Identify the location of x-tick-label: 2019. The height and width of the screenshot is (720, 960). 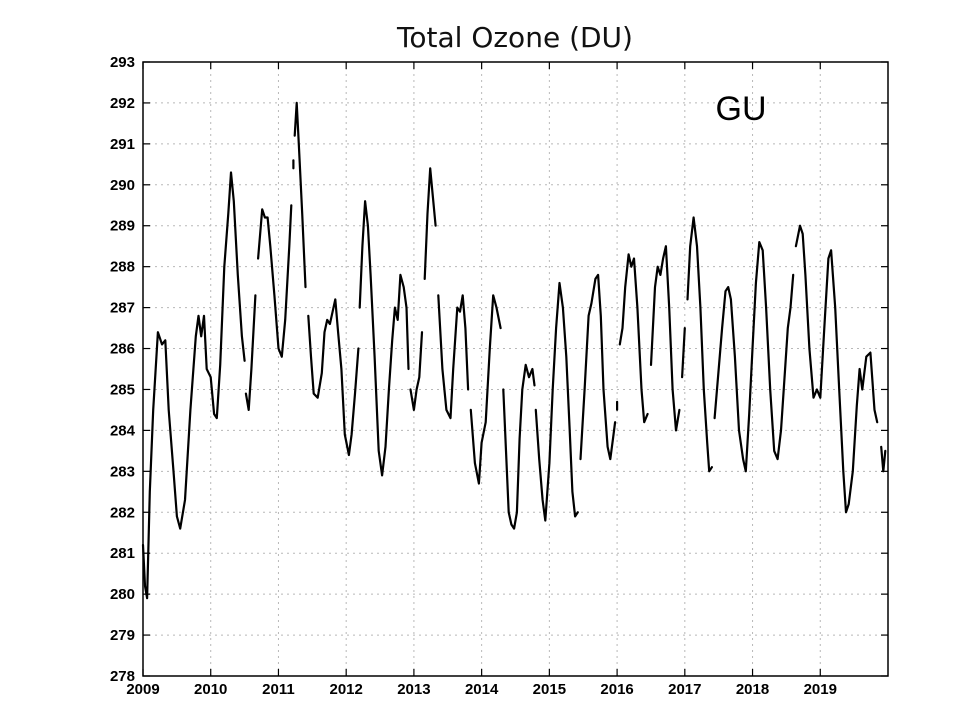
(820, 689).